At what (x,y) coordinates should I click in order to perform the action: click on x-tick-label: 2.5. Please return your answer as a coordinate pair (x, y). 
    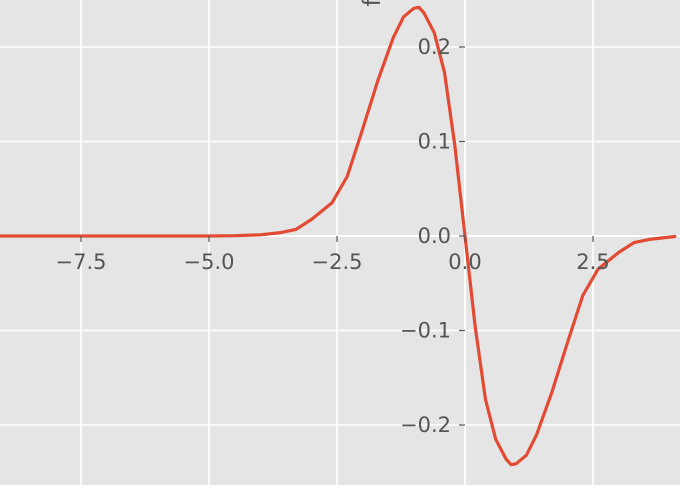
    Looking at the image, I should click on (592, 262).